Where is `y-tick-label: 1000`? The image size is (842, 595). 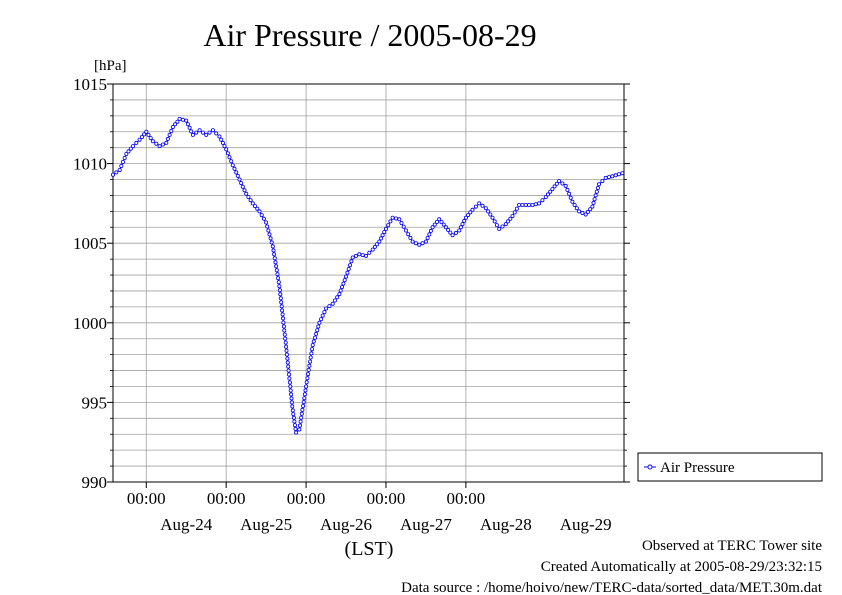 y-tick-label: 1000 is located at coordinates (90, 323).